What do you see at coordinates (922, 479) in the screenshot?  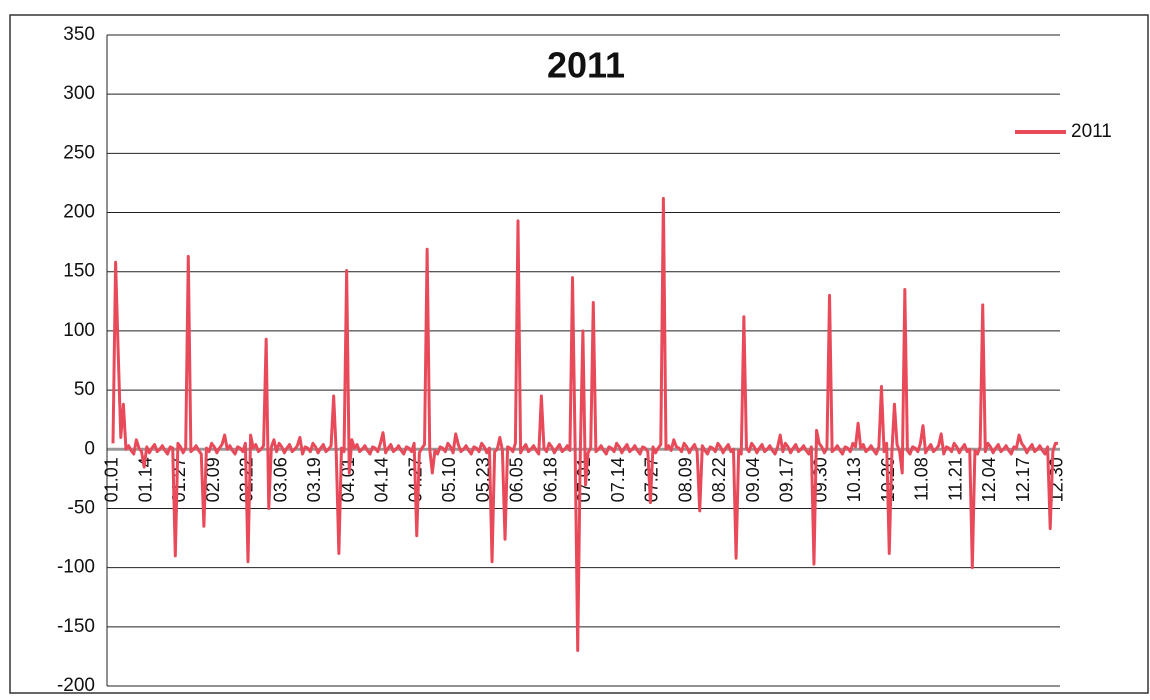 I see `x-tick-label: 11.08` at bounding box center [922, 479].